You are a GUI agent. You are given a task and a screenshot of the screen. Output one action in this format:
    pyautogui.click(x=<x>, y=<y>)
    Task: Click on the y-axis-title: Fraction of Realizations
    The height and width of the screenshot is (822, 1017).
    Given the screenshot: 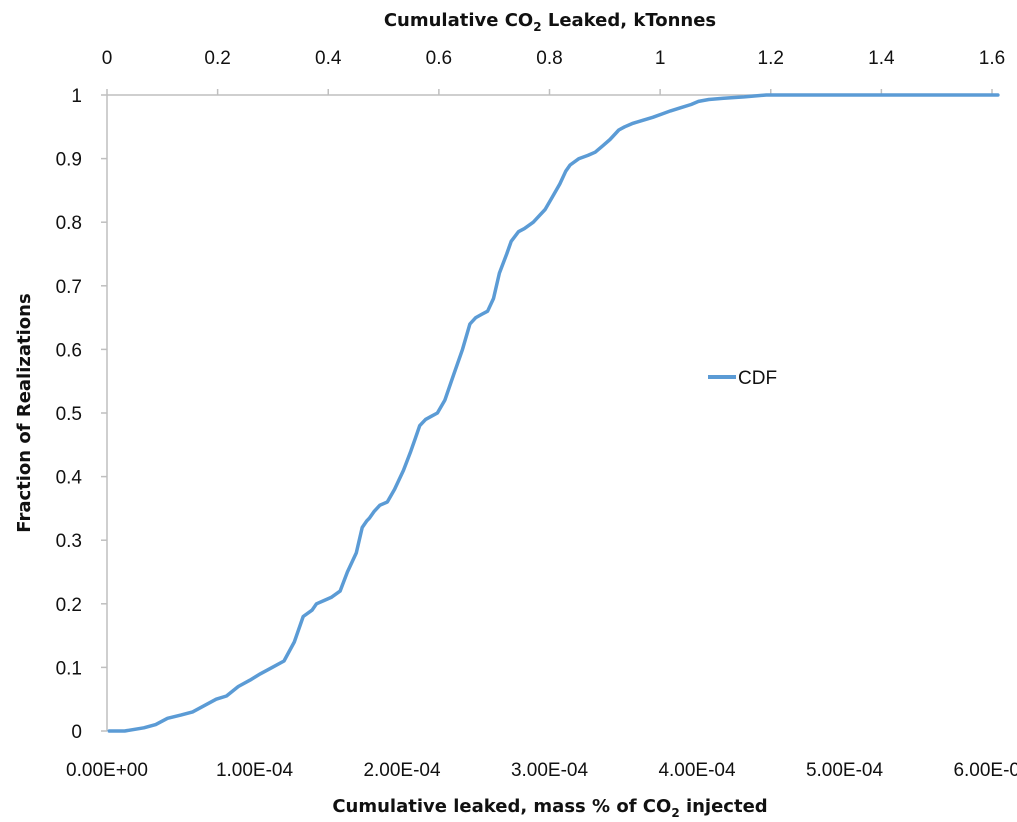 What is the action you would take?
    pyautogui.click(x=24, y=412)
    